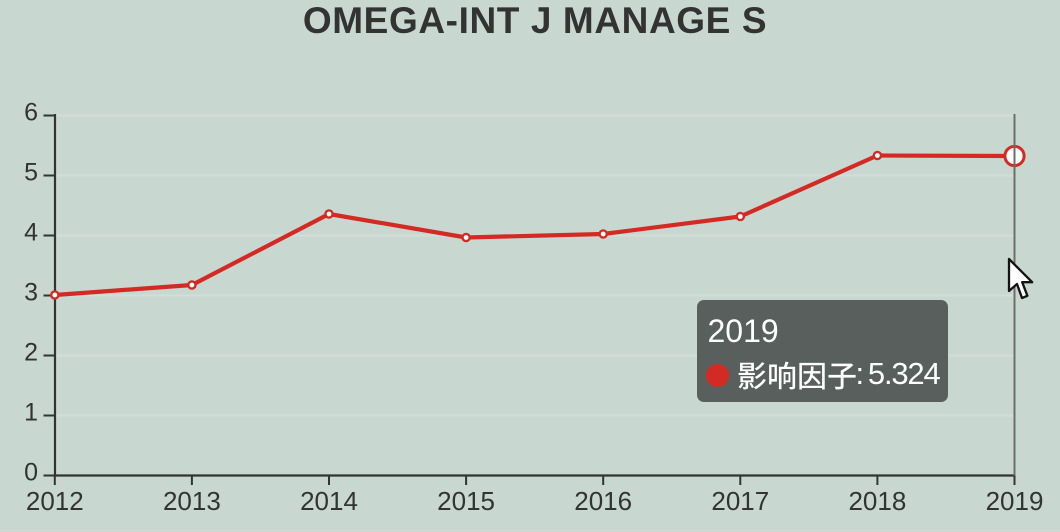 The width and height of the screenshot is (1060, 532). What do you see at coordinates (31, 413) in the screenshot?
I see `svg-text: 1` at bounding box center [31, 413].